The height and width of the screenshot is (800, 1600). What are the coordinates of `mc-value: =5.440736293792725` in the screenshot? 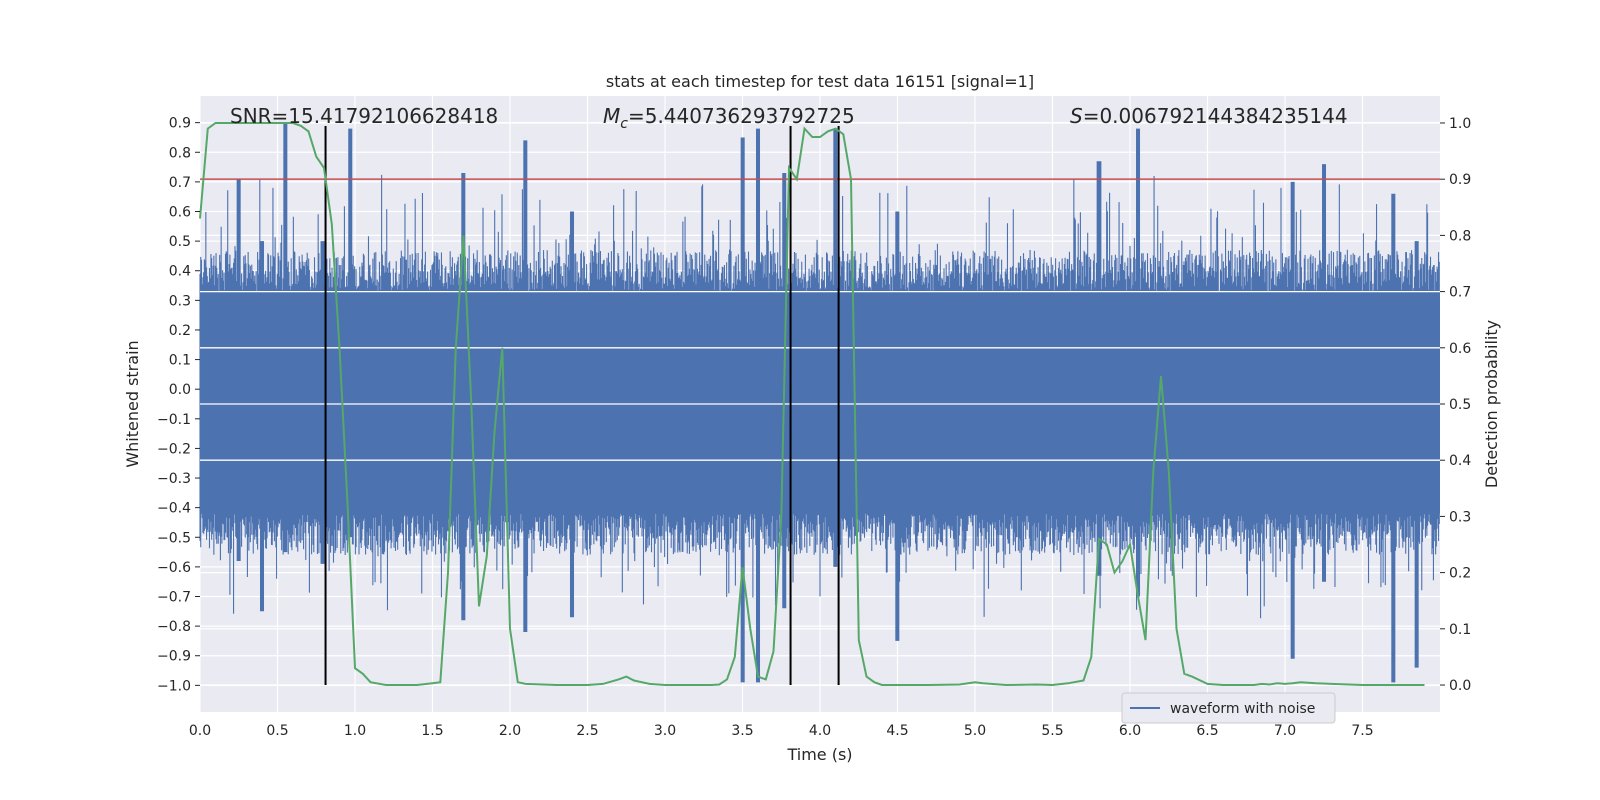 It's located at (741, 116).